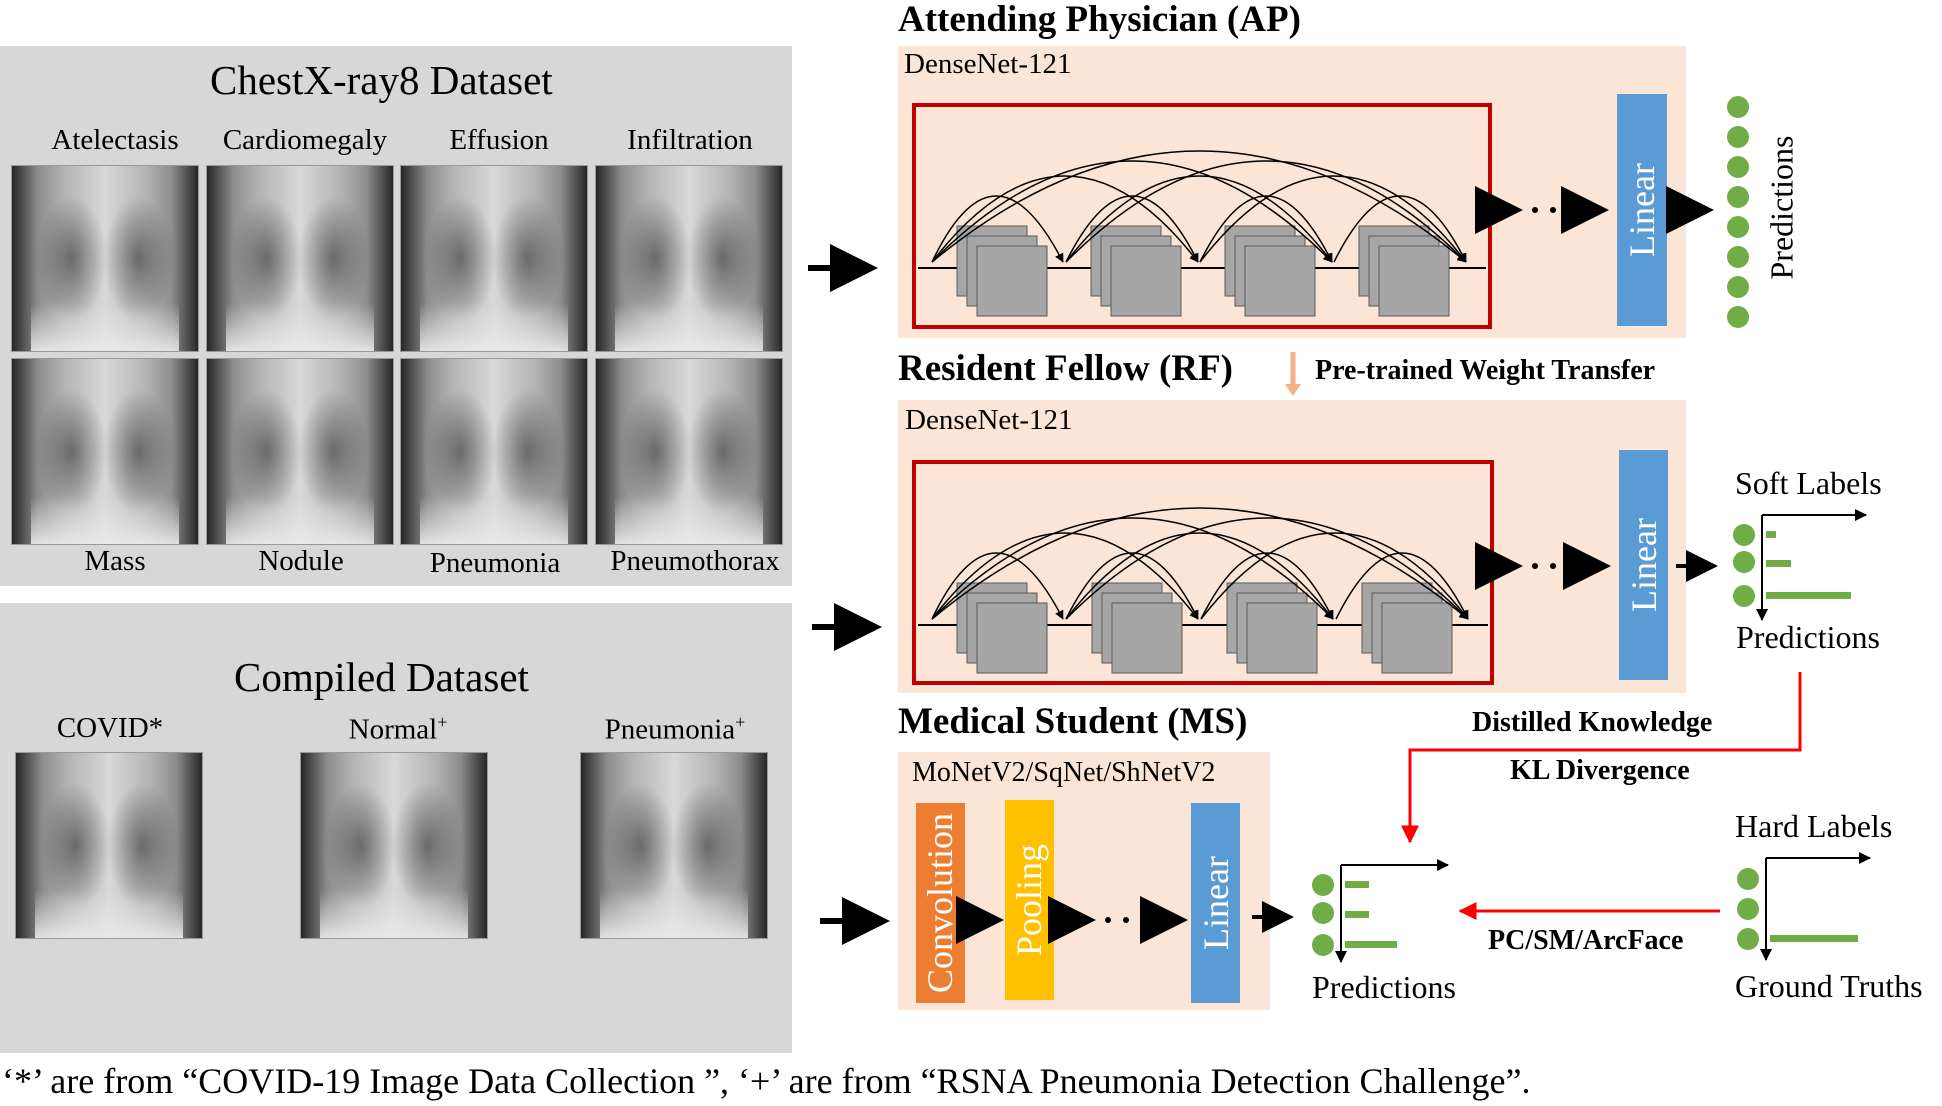 Image resolution: width=1942 pixels, height=1106 pixels. Describe the element at coordinates (393, 729) in the screenshot. I see `compiled-label-normal-name: Normal` at that location.